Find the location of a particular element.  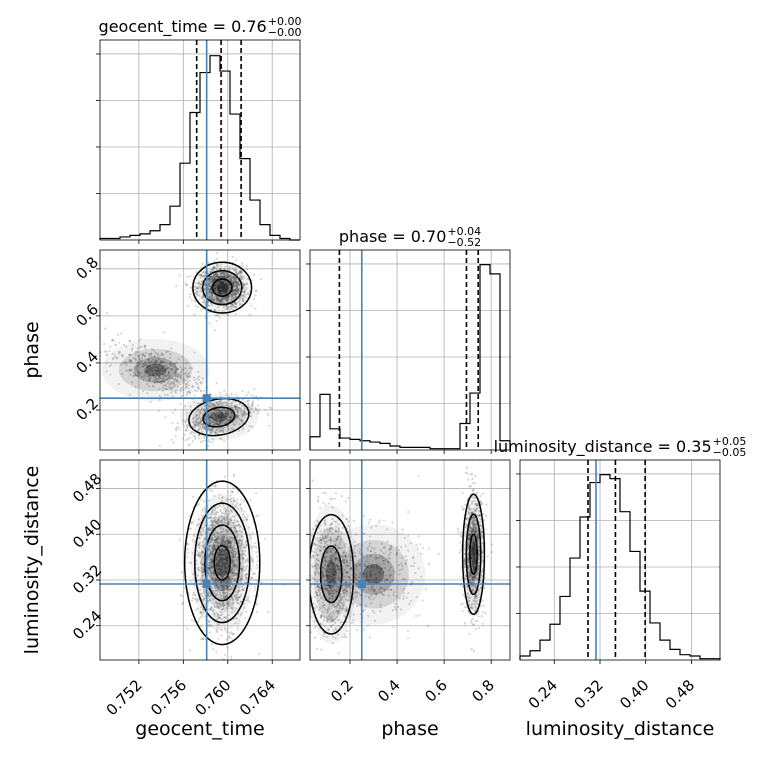

x-tick-label: 0.2 is located at coordinates (342, 691).